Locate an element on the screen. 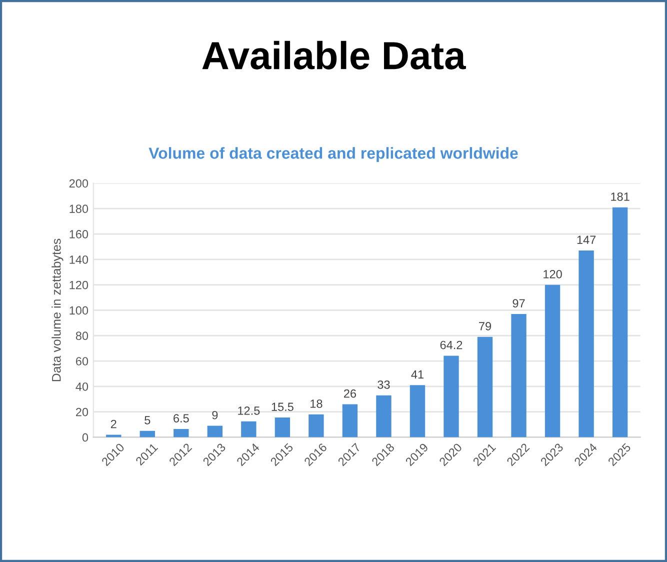  data-label: 9 is located at coordinates (215, 415).